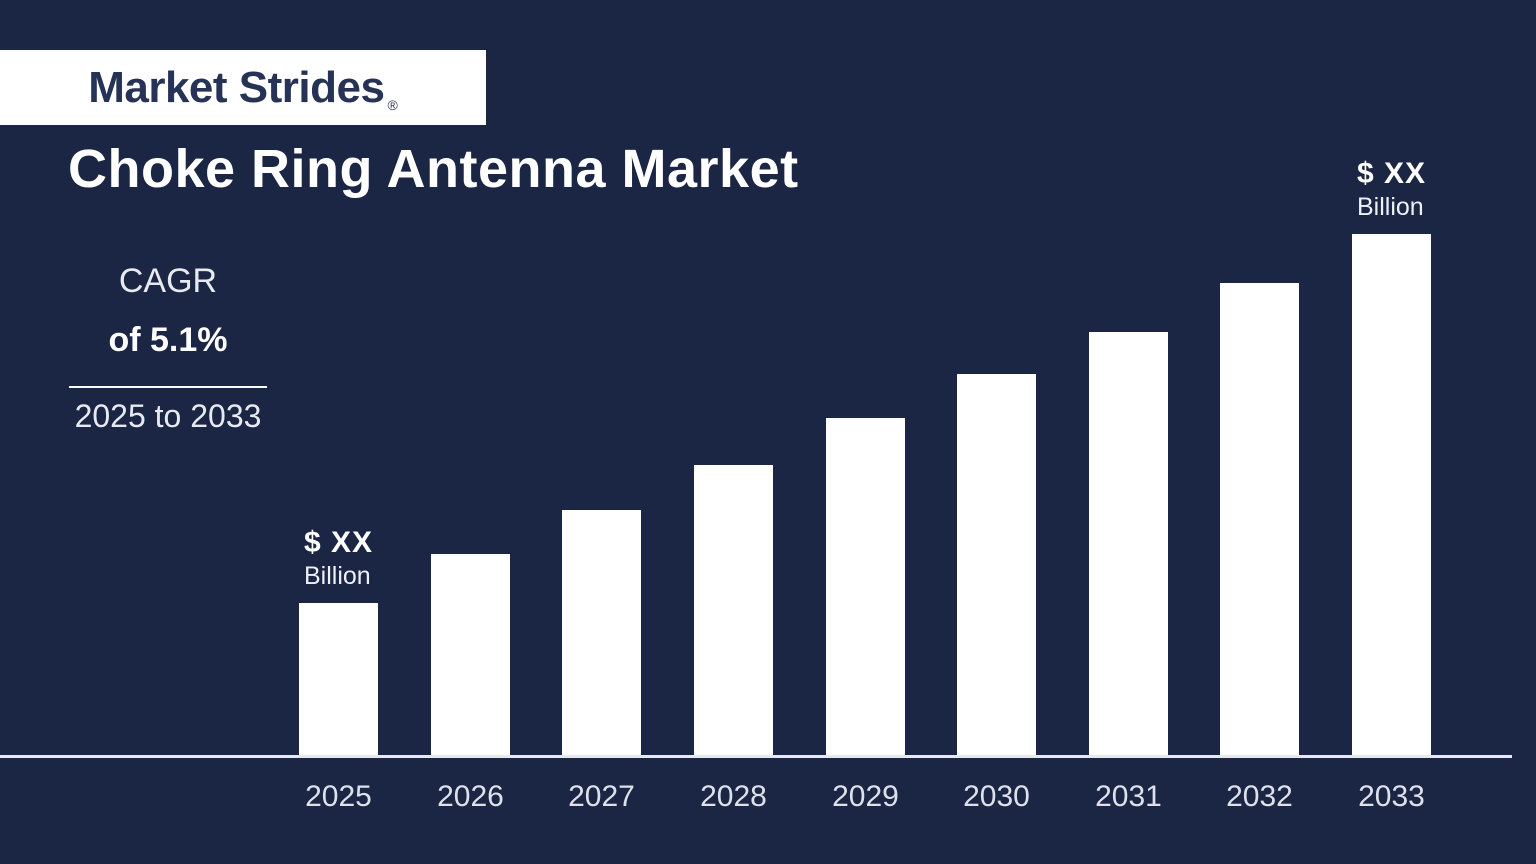 The height and width of the screenshot is (864, 1536). Describe the element at coordinates (168, 281) in the screenshot. I see `cagr-label: CAGR` at that location.